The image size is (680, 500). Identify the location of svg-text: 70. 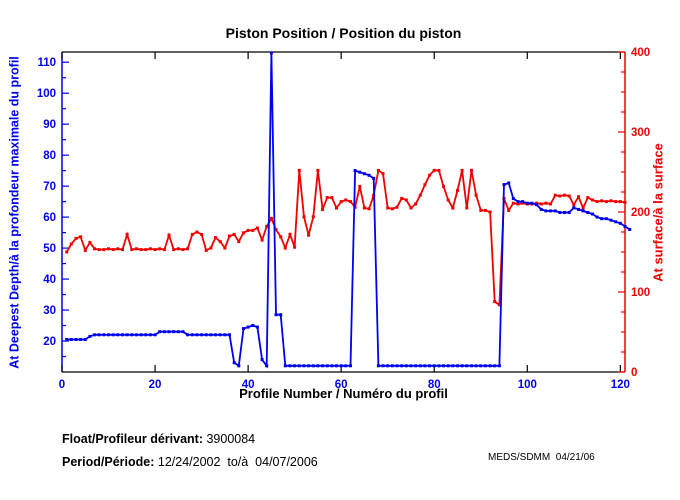
(49, 187).